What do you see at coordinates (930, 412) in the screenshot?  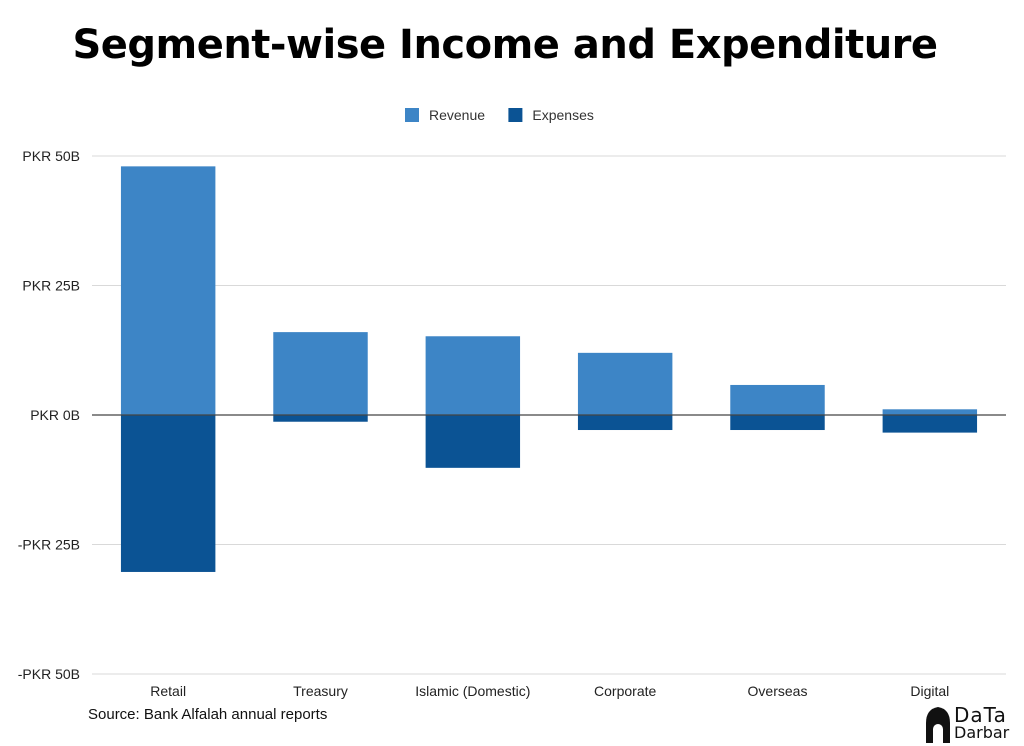 I see `bar-revenue-digital` at bounding box center [930, 412].